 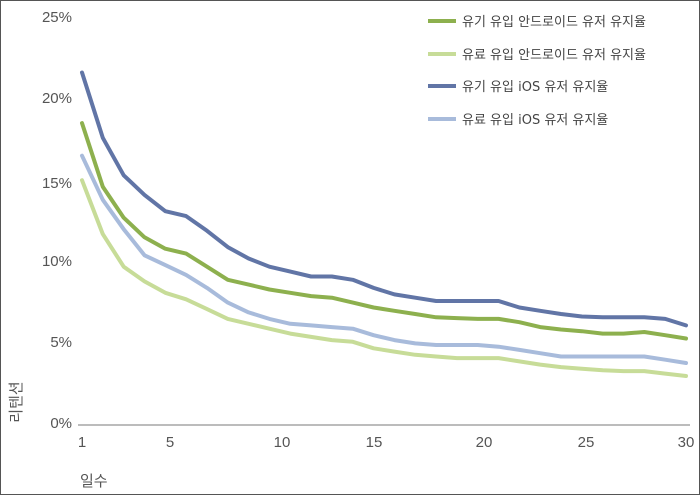 I want to click on legend-item: 유료 유입 안드로이드 유저 유지율, so click(x=537, y=55).